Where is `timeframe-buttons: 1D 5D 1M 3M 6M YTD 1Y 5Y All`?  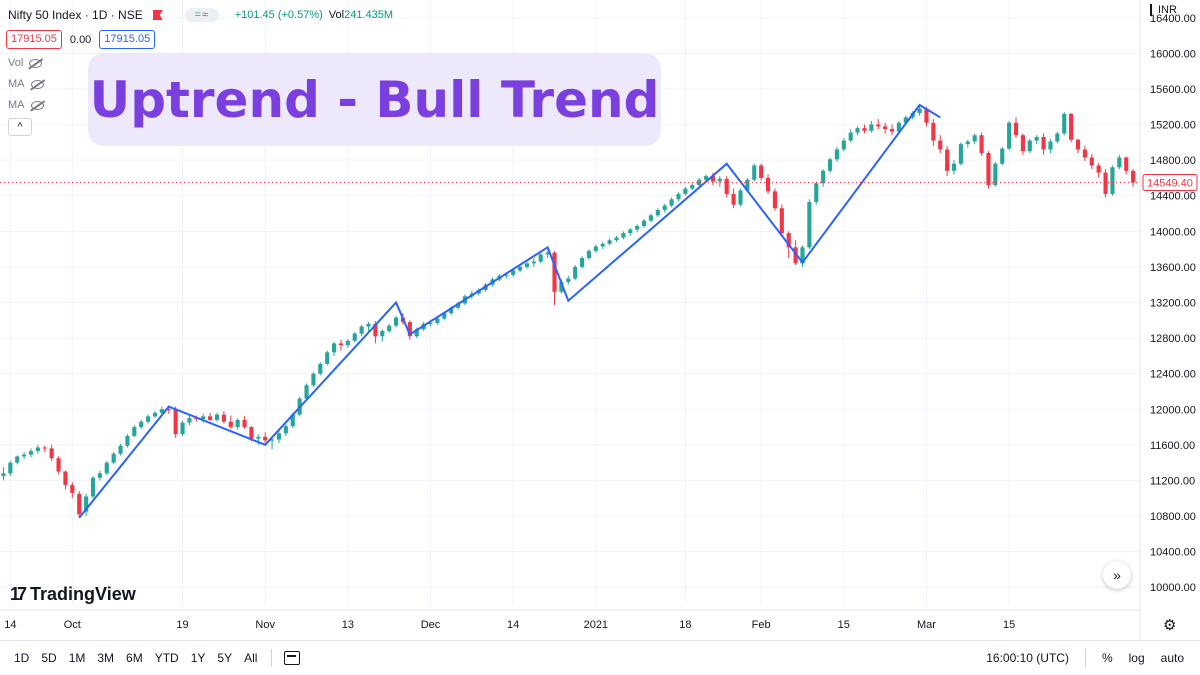
timeframe-buttons: 1D 5D 1M 3M 6M YTD 1Y 5Y All is located at coordinates (135, 658).